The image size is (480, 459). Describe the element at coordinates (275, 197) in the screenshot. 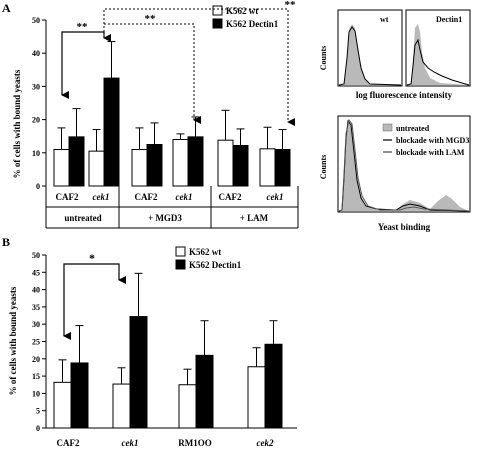

I see `category-label-cek1-lam: cek1` at that location.